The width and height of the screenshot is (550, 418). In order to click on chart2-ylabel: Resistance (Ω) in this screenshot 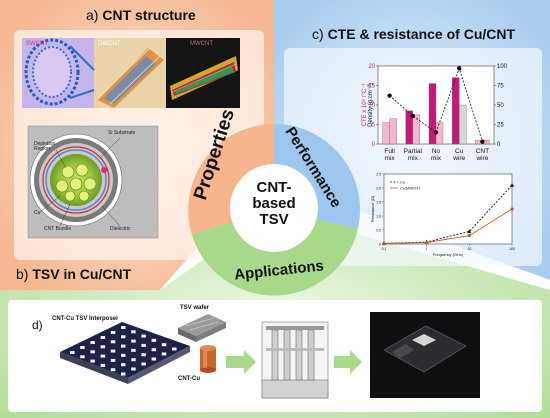, I will do `click(372, 208)`.